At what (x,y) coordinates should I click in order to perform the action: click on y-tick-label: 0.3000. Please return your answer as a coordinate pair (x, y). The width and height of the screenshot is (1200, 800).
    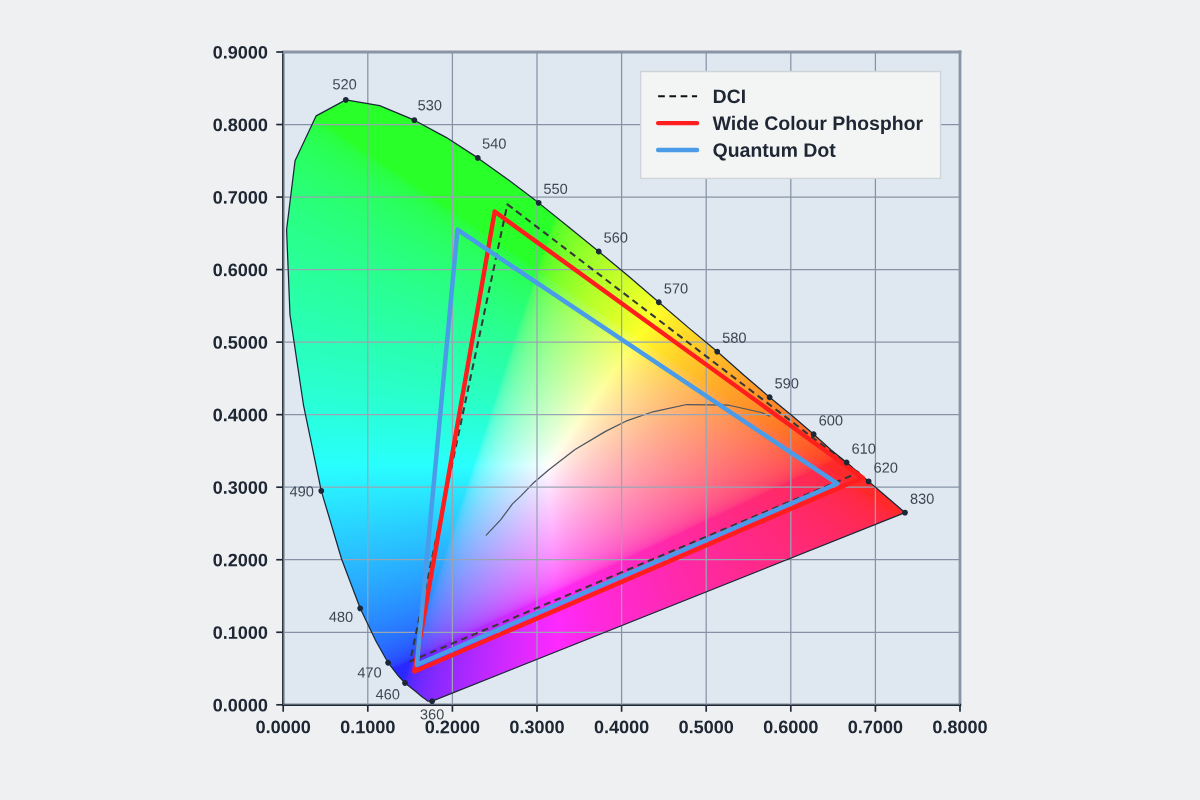
    Looking at the image, I should click on (240, 487).